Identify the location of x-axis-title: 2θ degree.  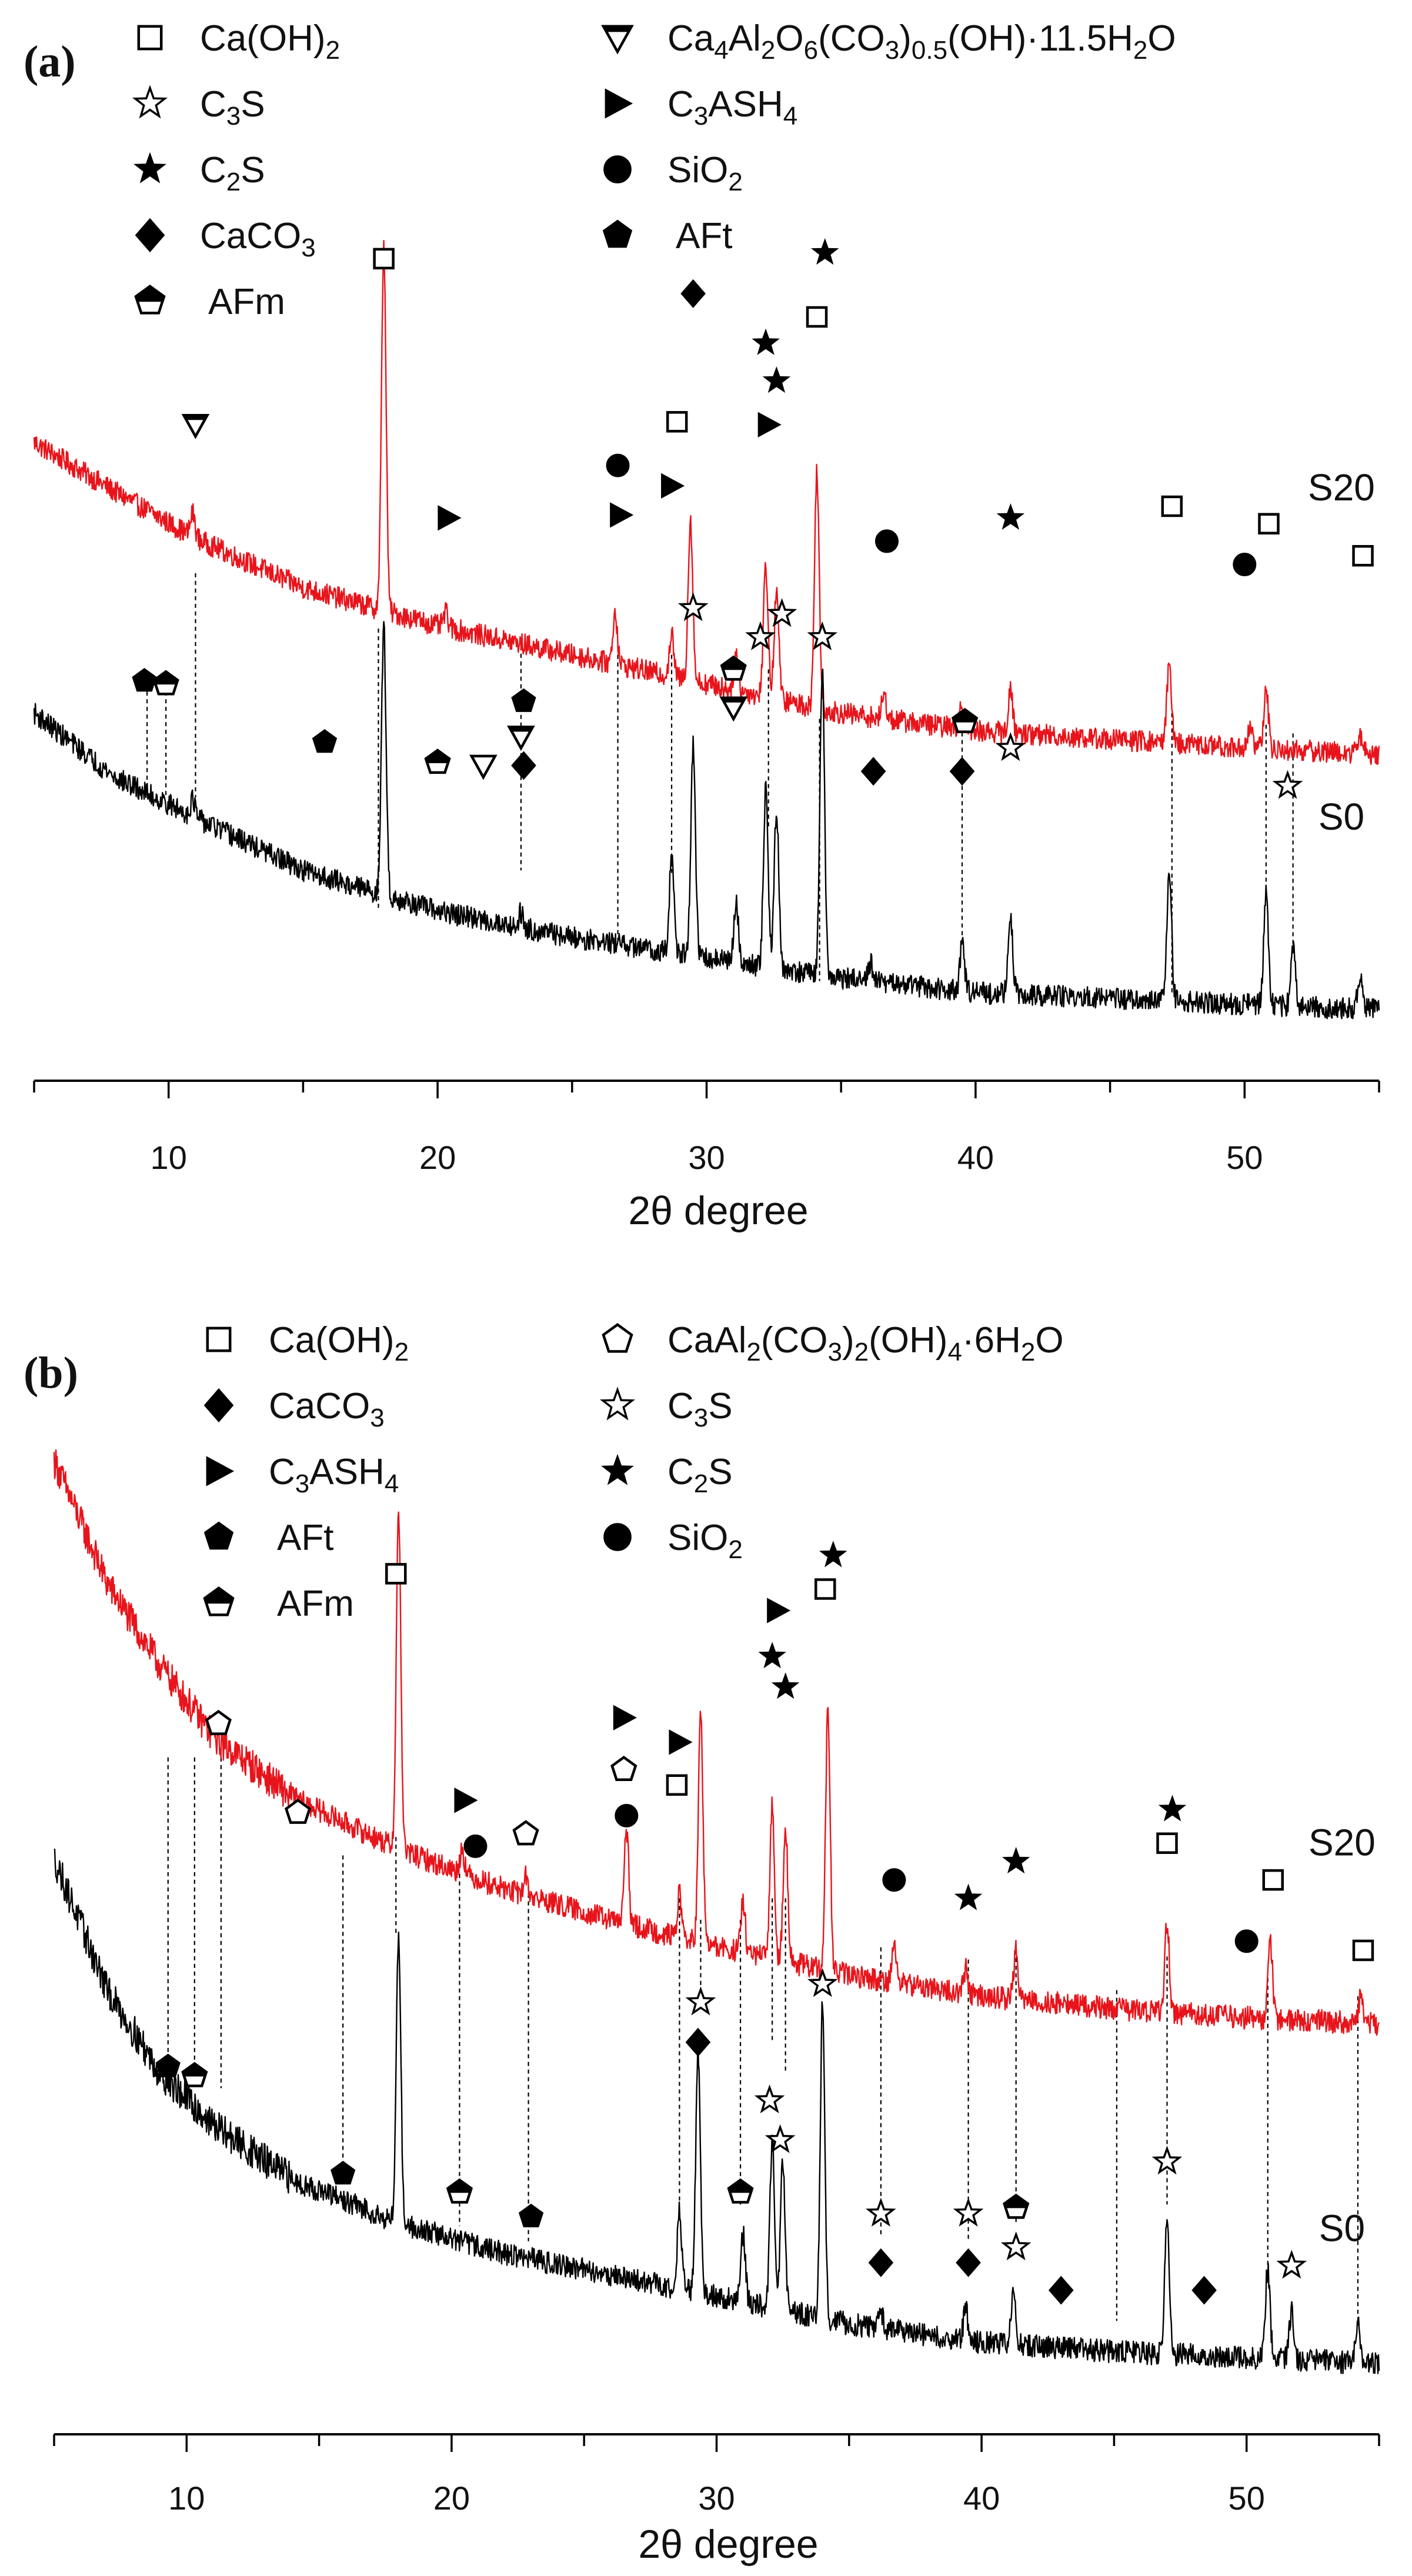
(718, 1210).